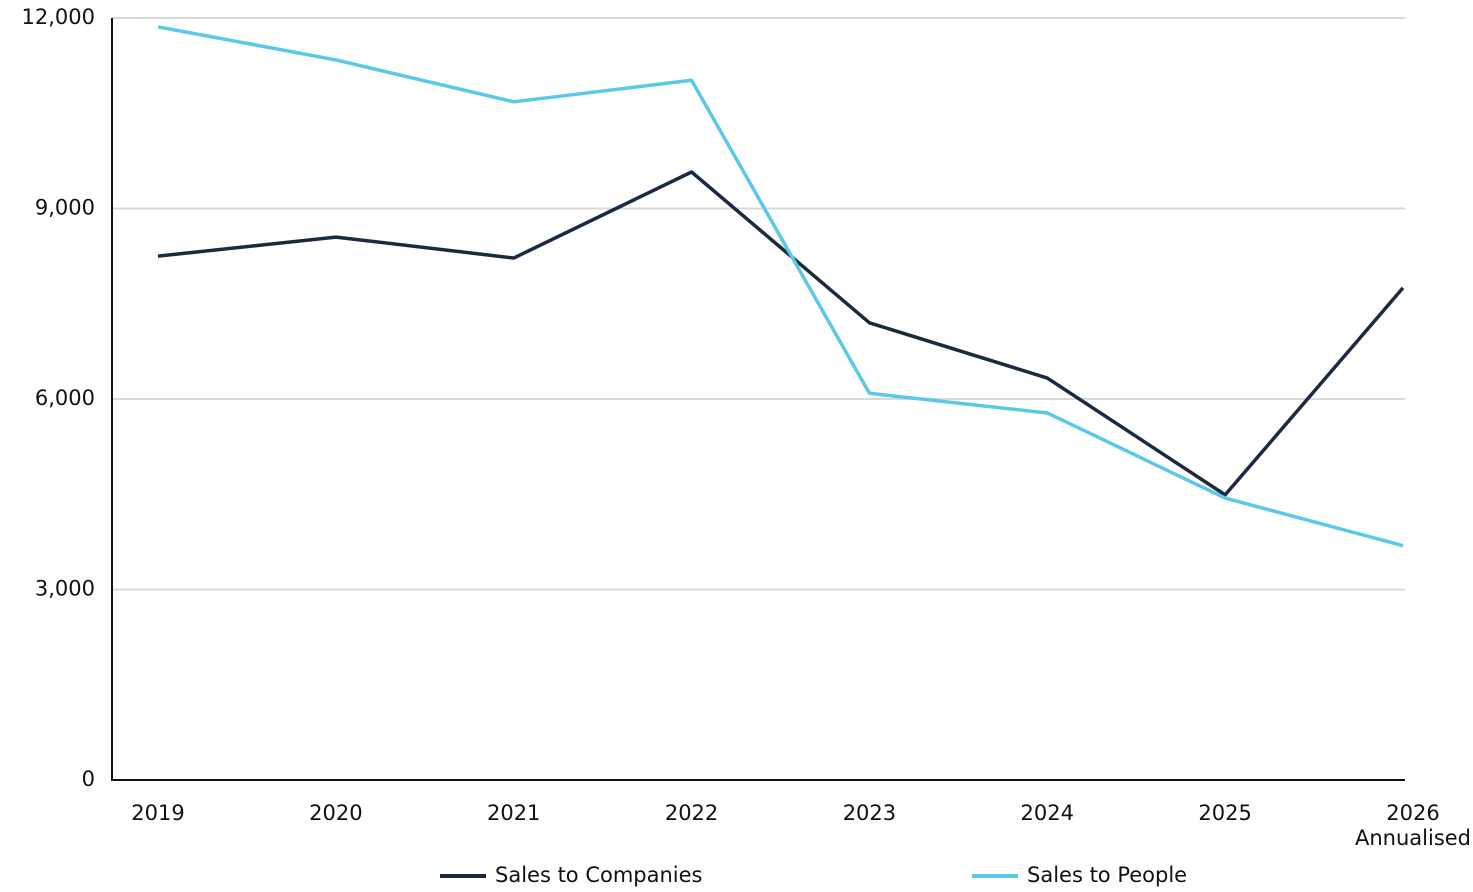 Image resolution: width=1473 pixels, height=892 pixels. Describe the element at coordinates (599, 875) in the screenshot. I see `legend-label: Sales to Companies` at that location.